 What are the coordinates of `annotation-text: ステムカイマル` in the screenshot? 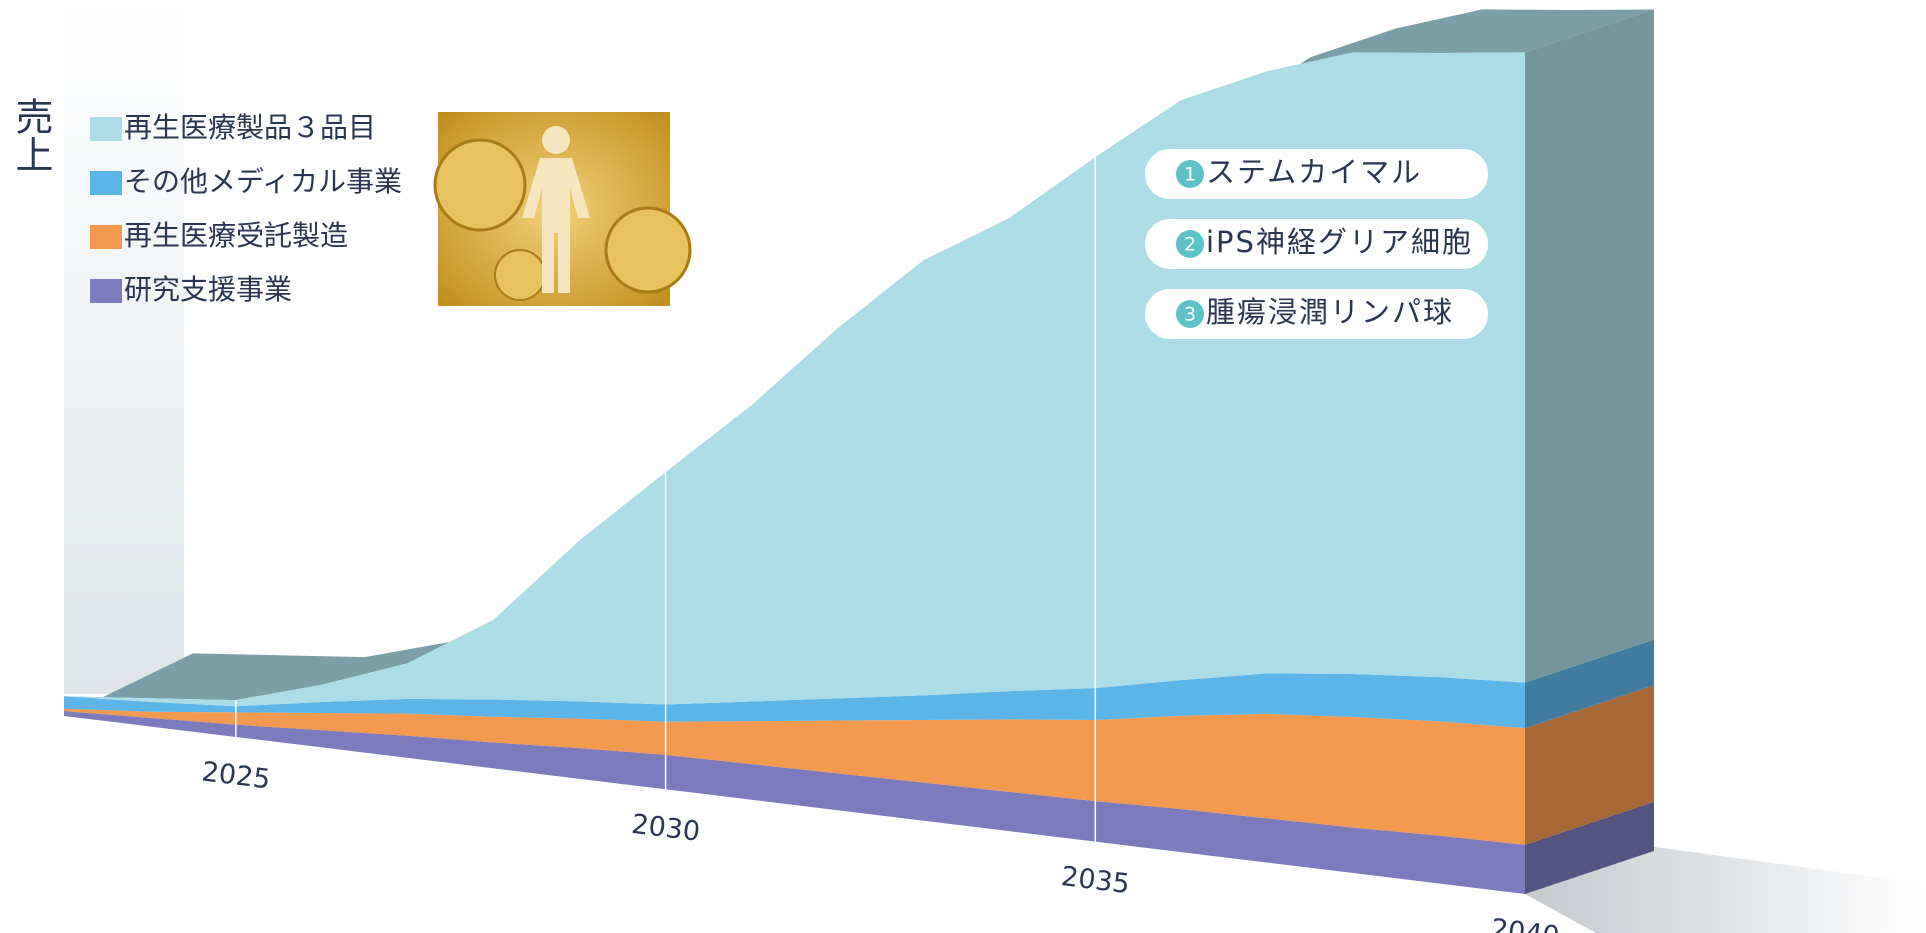 It's located at (1314, 172).